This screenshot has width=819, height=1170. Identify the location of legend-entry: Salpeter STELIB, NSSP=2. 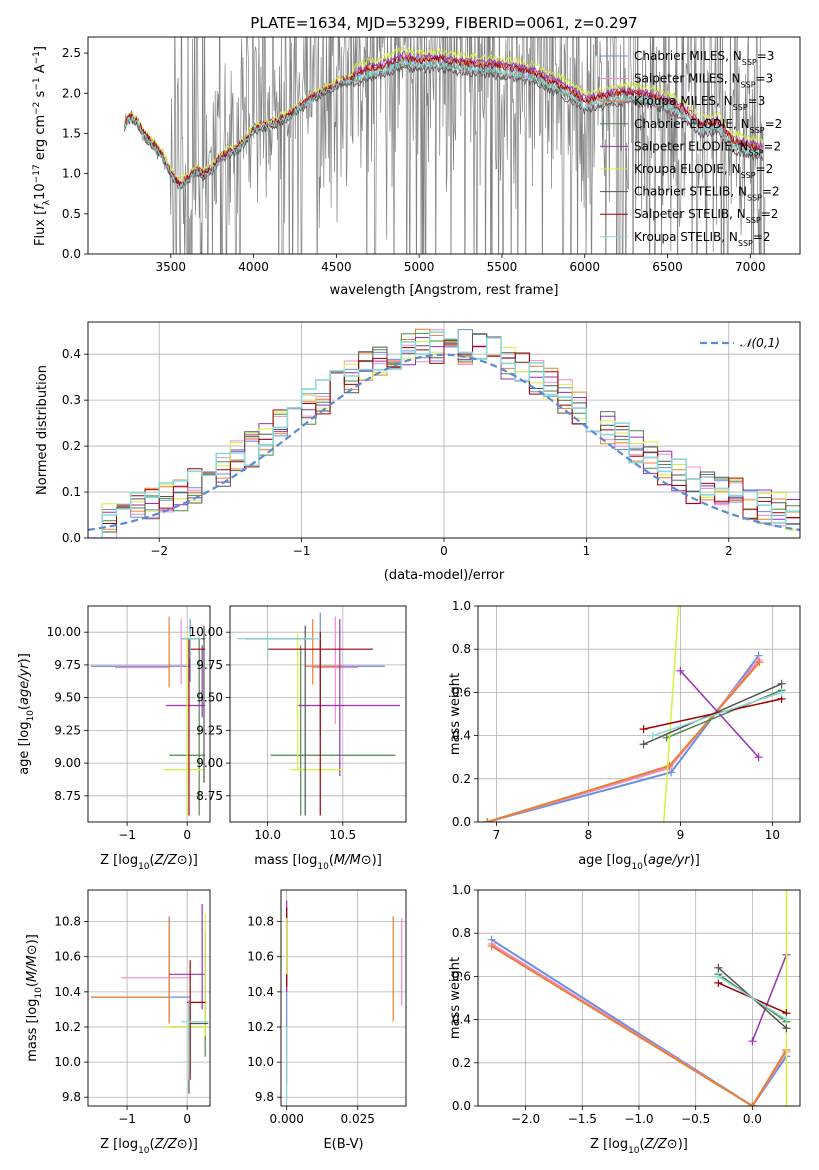
(706, 216).